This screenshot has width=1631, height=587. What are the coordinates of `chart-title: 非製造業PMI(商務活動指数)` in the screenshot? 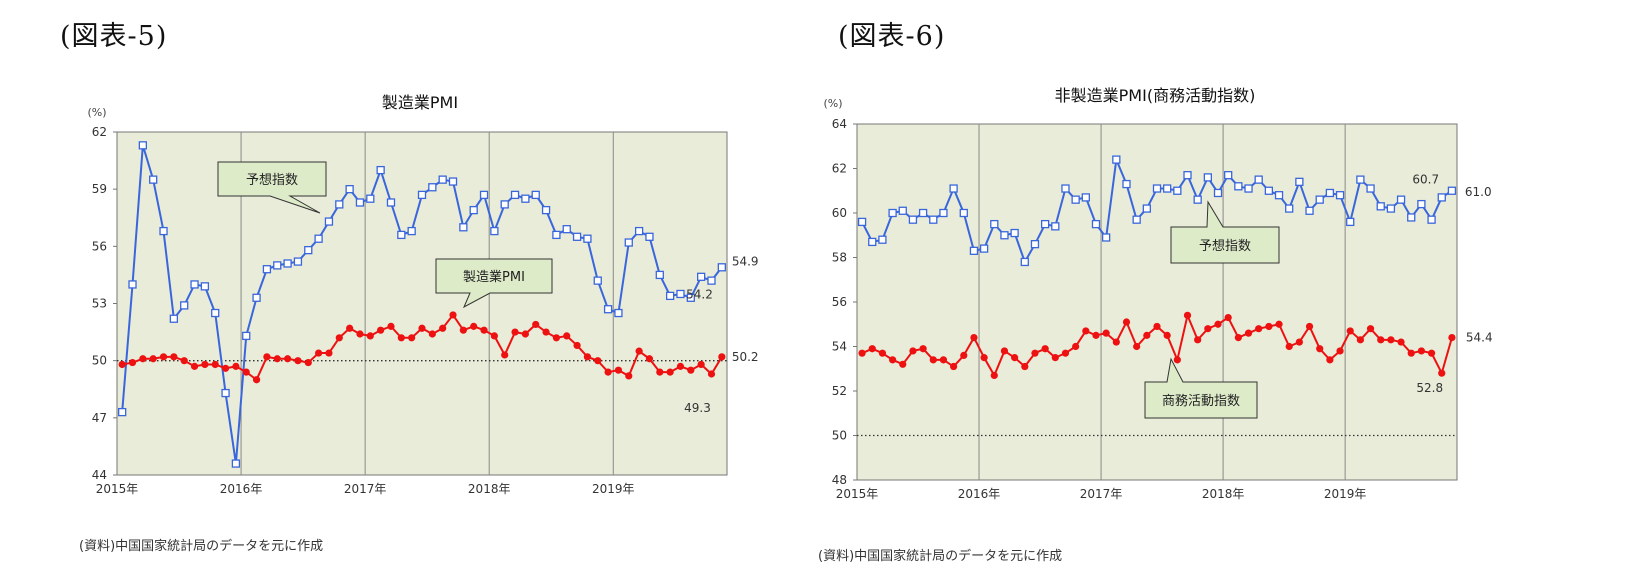 It's located at (1155, 95).